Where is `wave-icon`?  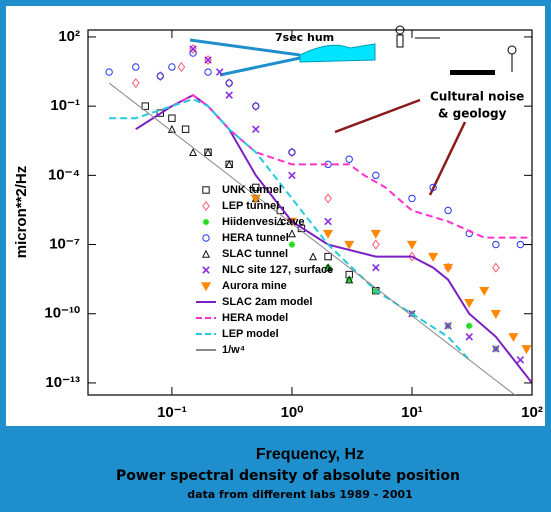 wave-icon is located at coordinates (337, 53).